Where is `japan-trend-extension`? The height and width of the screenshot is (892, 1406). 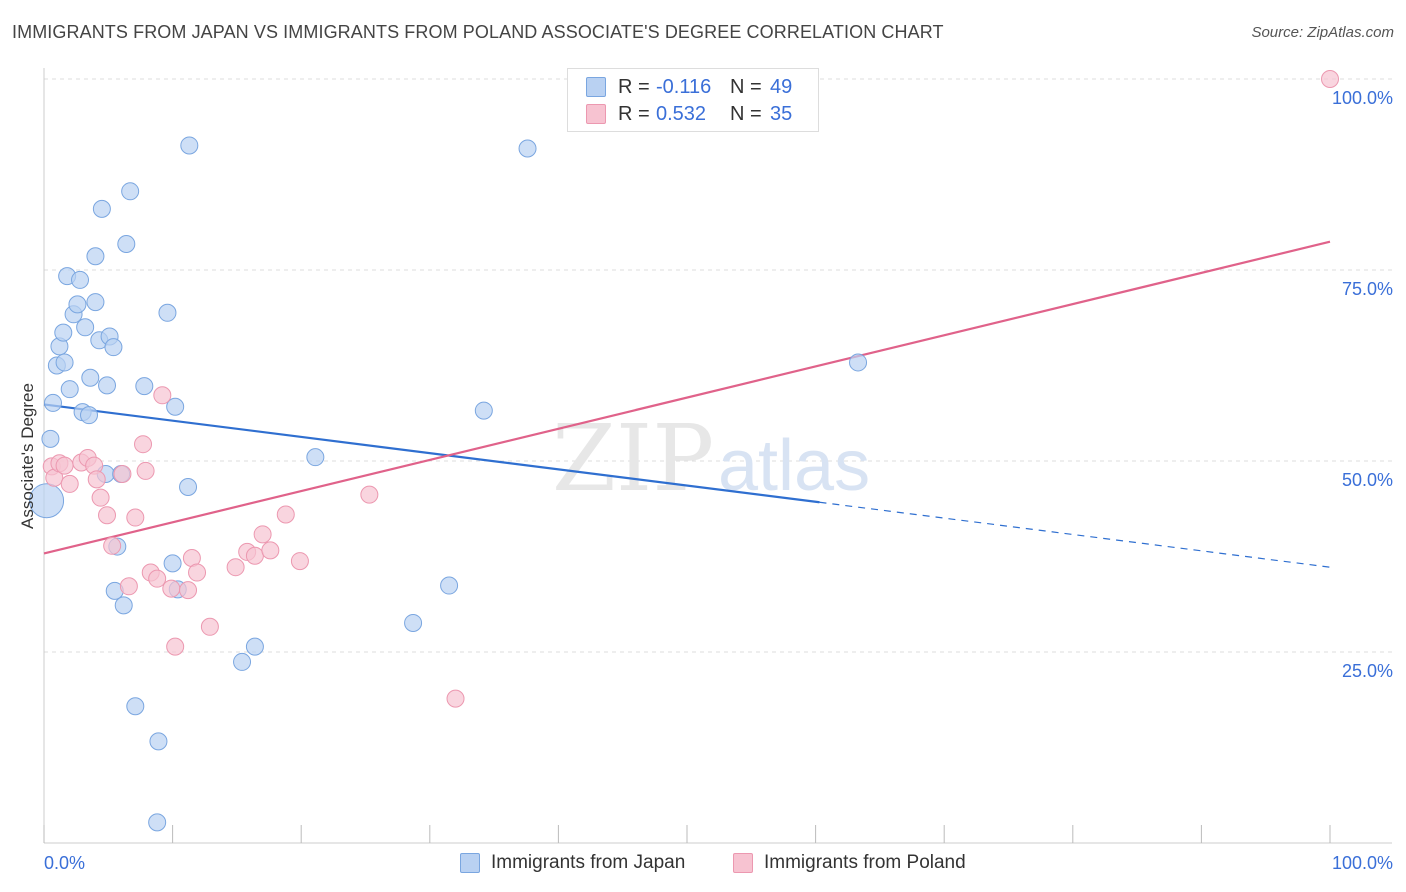 japan-trend-extension is located at coordinates (1075, 534).